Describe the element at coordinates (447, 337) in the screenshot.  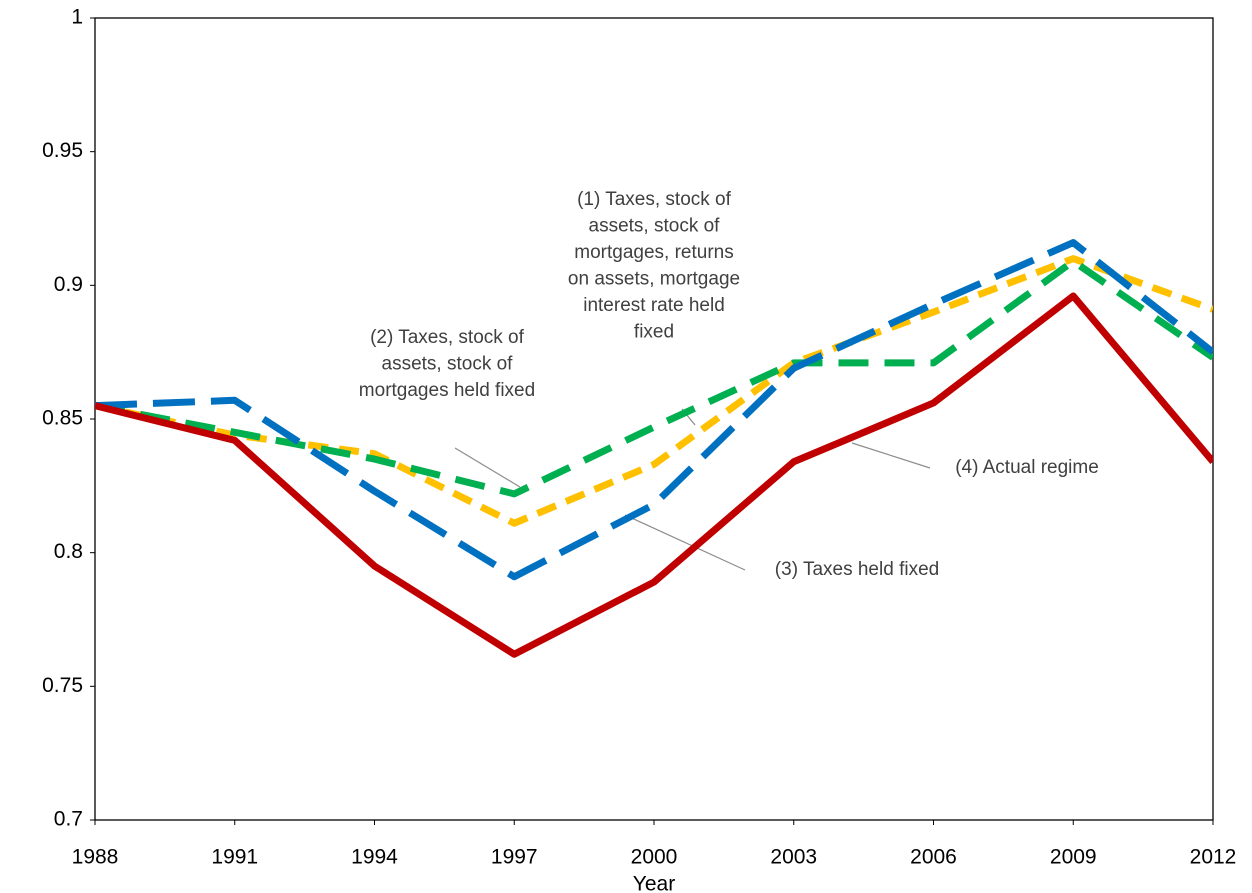
I see `annotation: (2) Taxes, stock of` at that location.